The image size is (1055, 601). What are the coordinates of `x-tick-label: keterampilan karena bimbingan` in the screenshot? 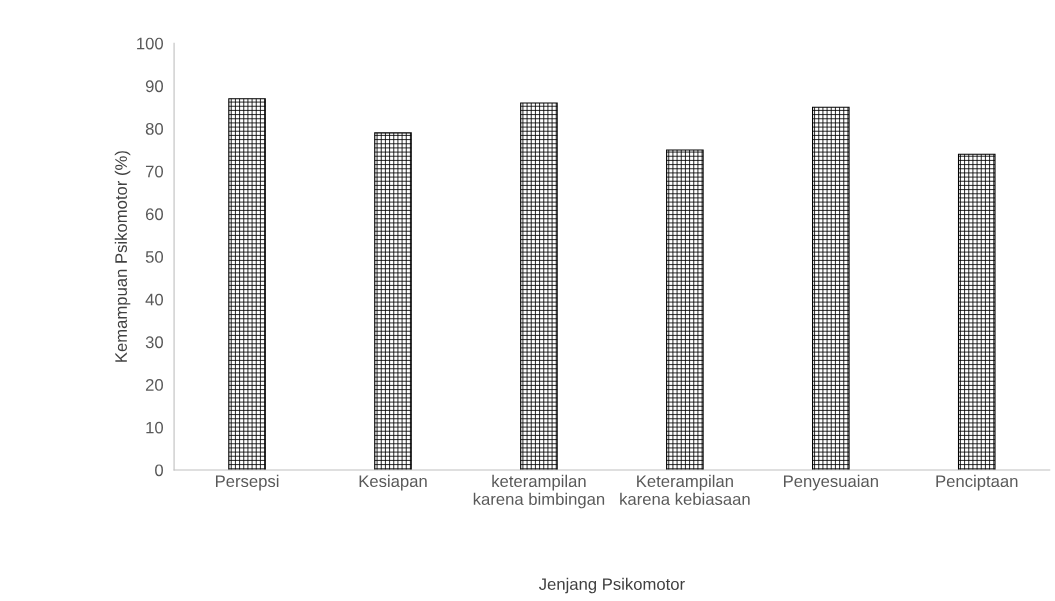 It's located at (539, 491).